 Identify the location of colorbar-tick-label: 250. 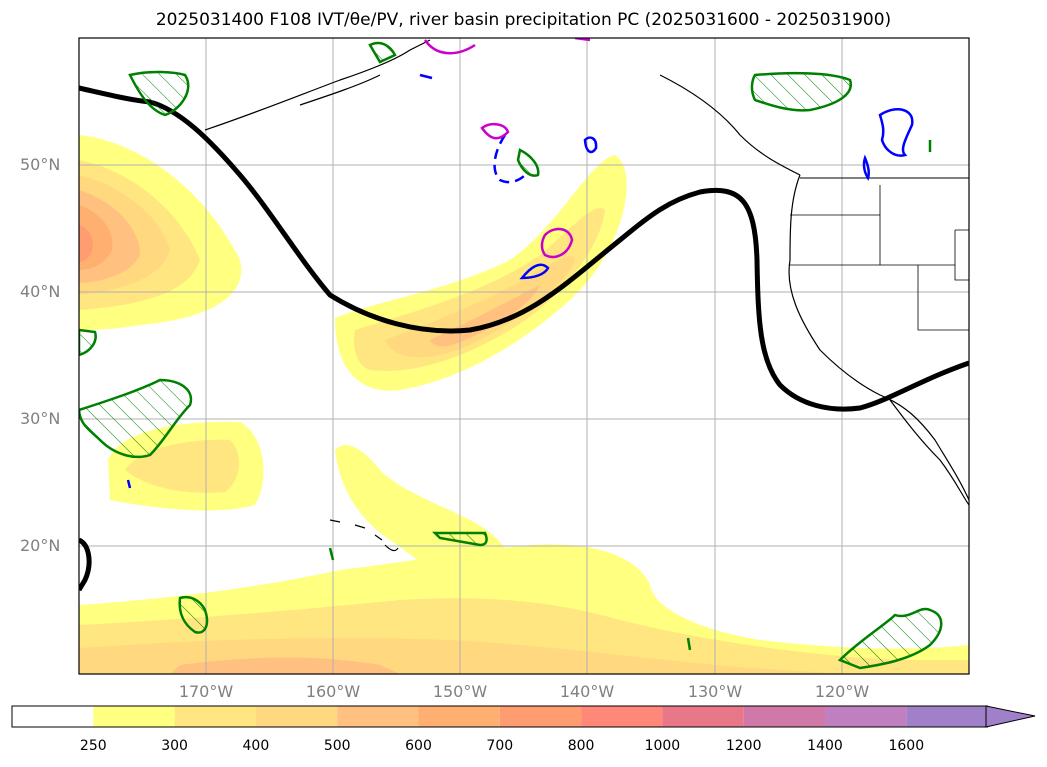
(93, 746).